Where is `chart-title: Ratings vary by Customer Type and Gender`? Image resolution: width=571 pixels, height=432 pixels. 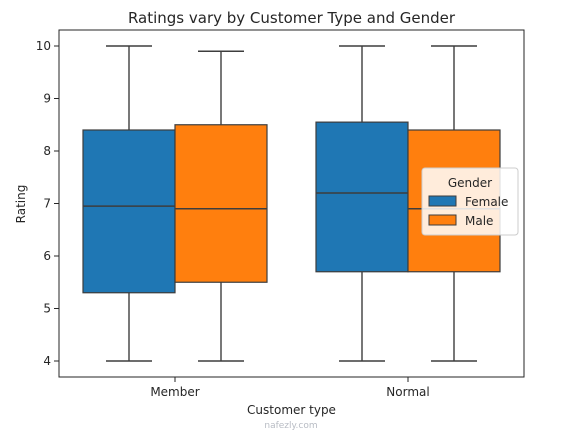
chart-title: Ratings vary by Customer Type and Gender is located at coordinates (292, 18).